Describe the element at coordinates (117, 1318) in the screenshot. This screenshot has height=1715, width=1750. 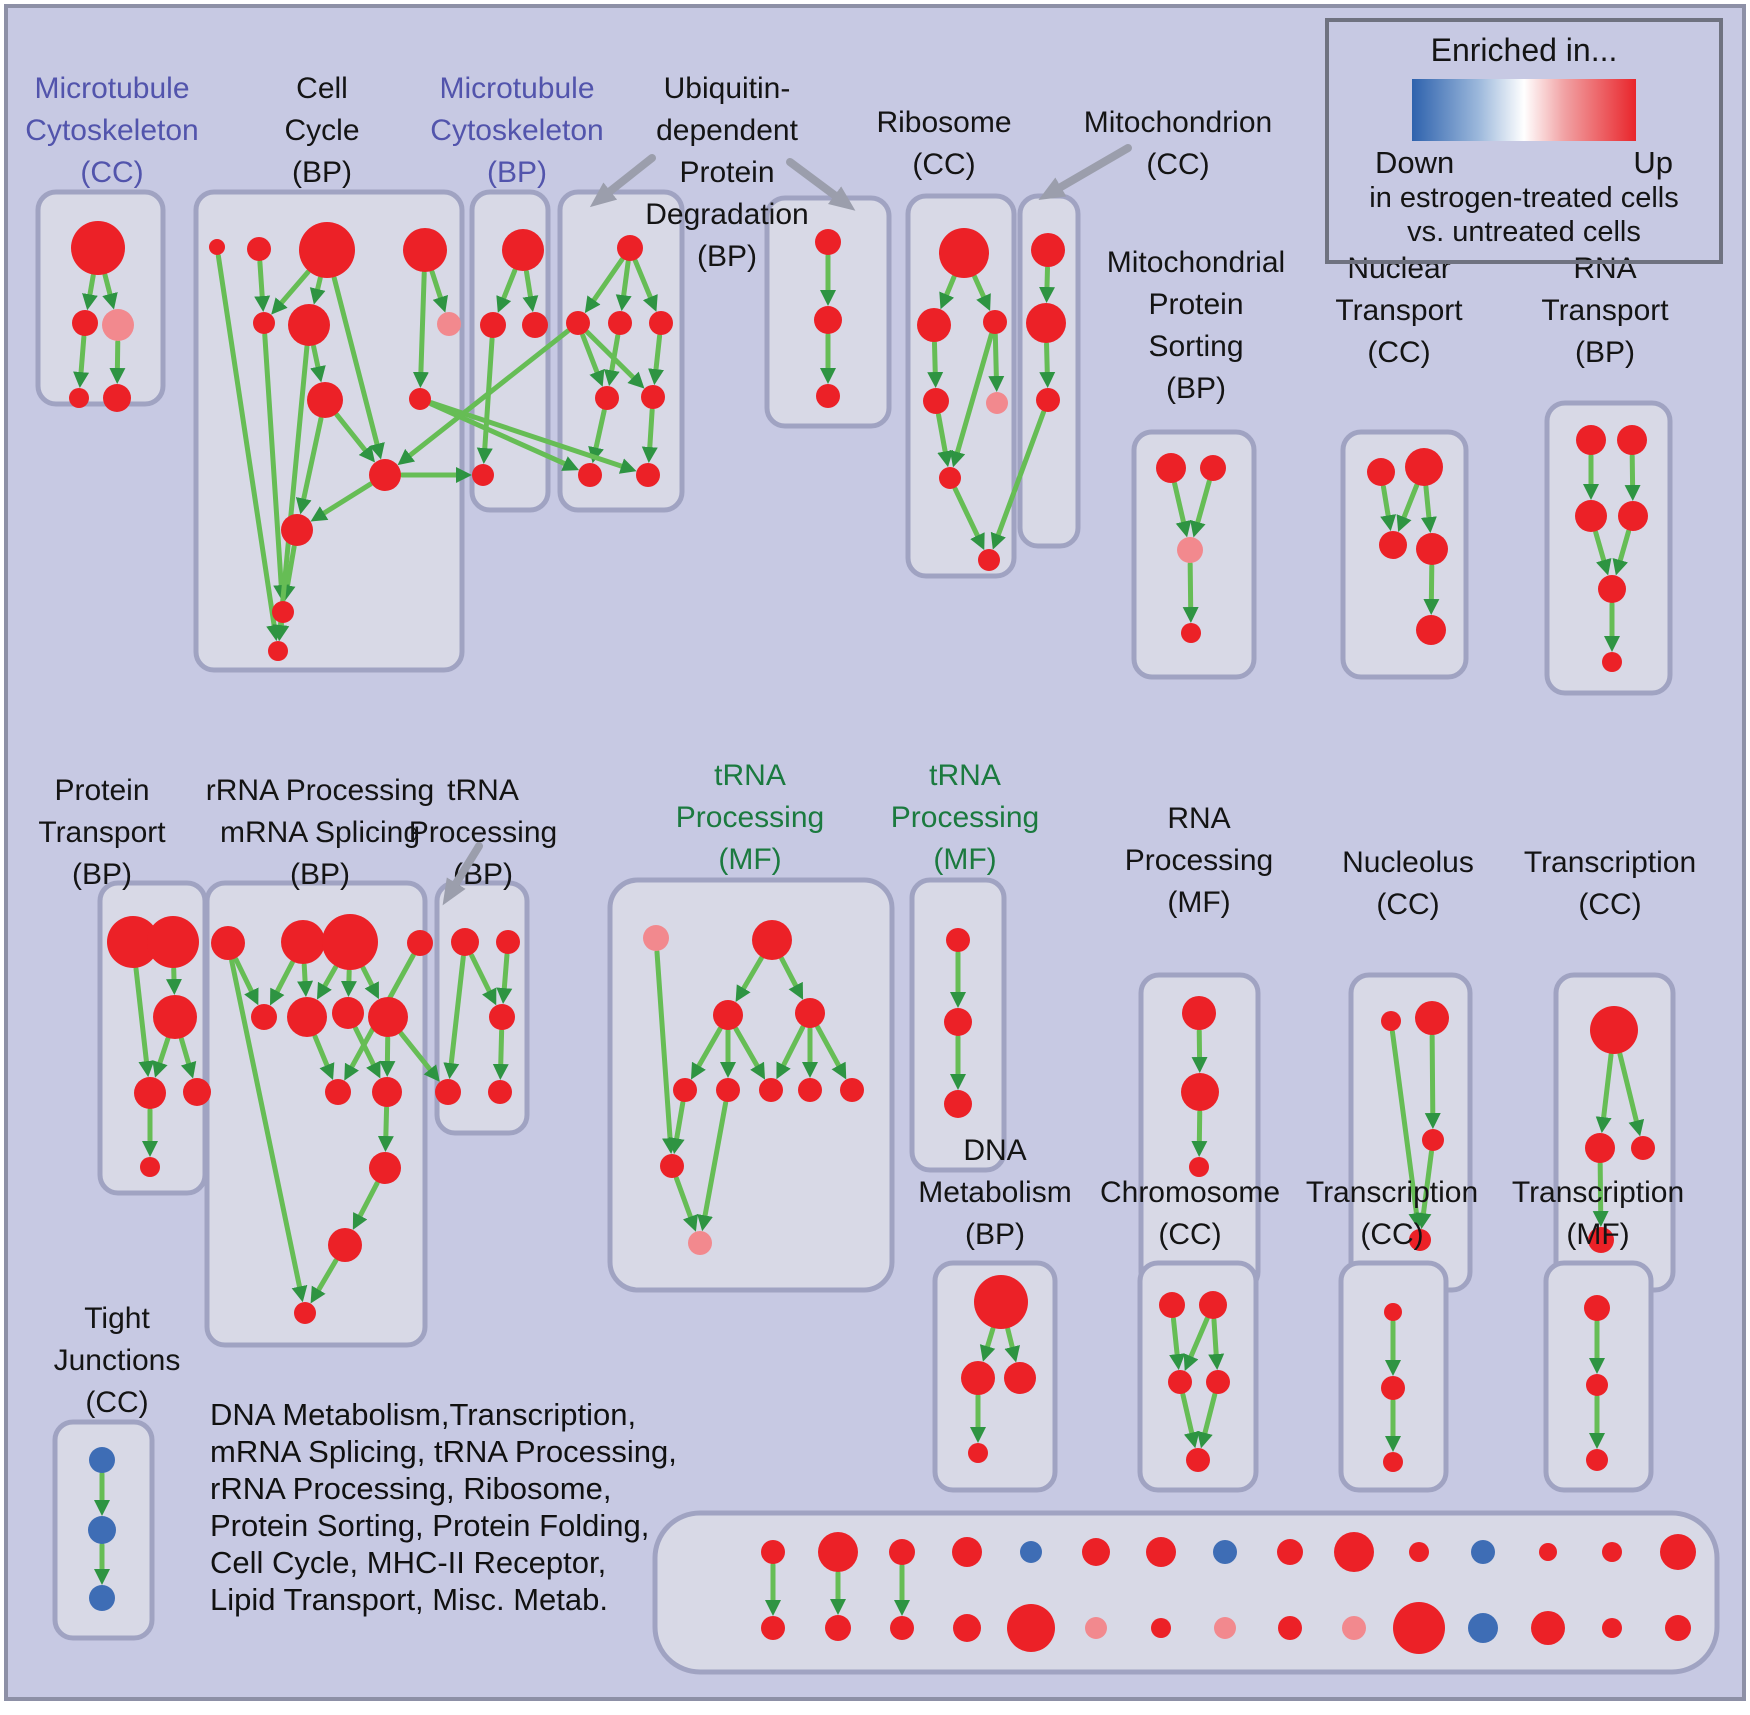
I see `group-label-tight-junctions: Tight` at that location.